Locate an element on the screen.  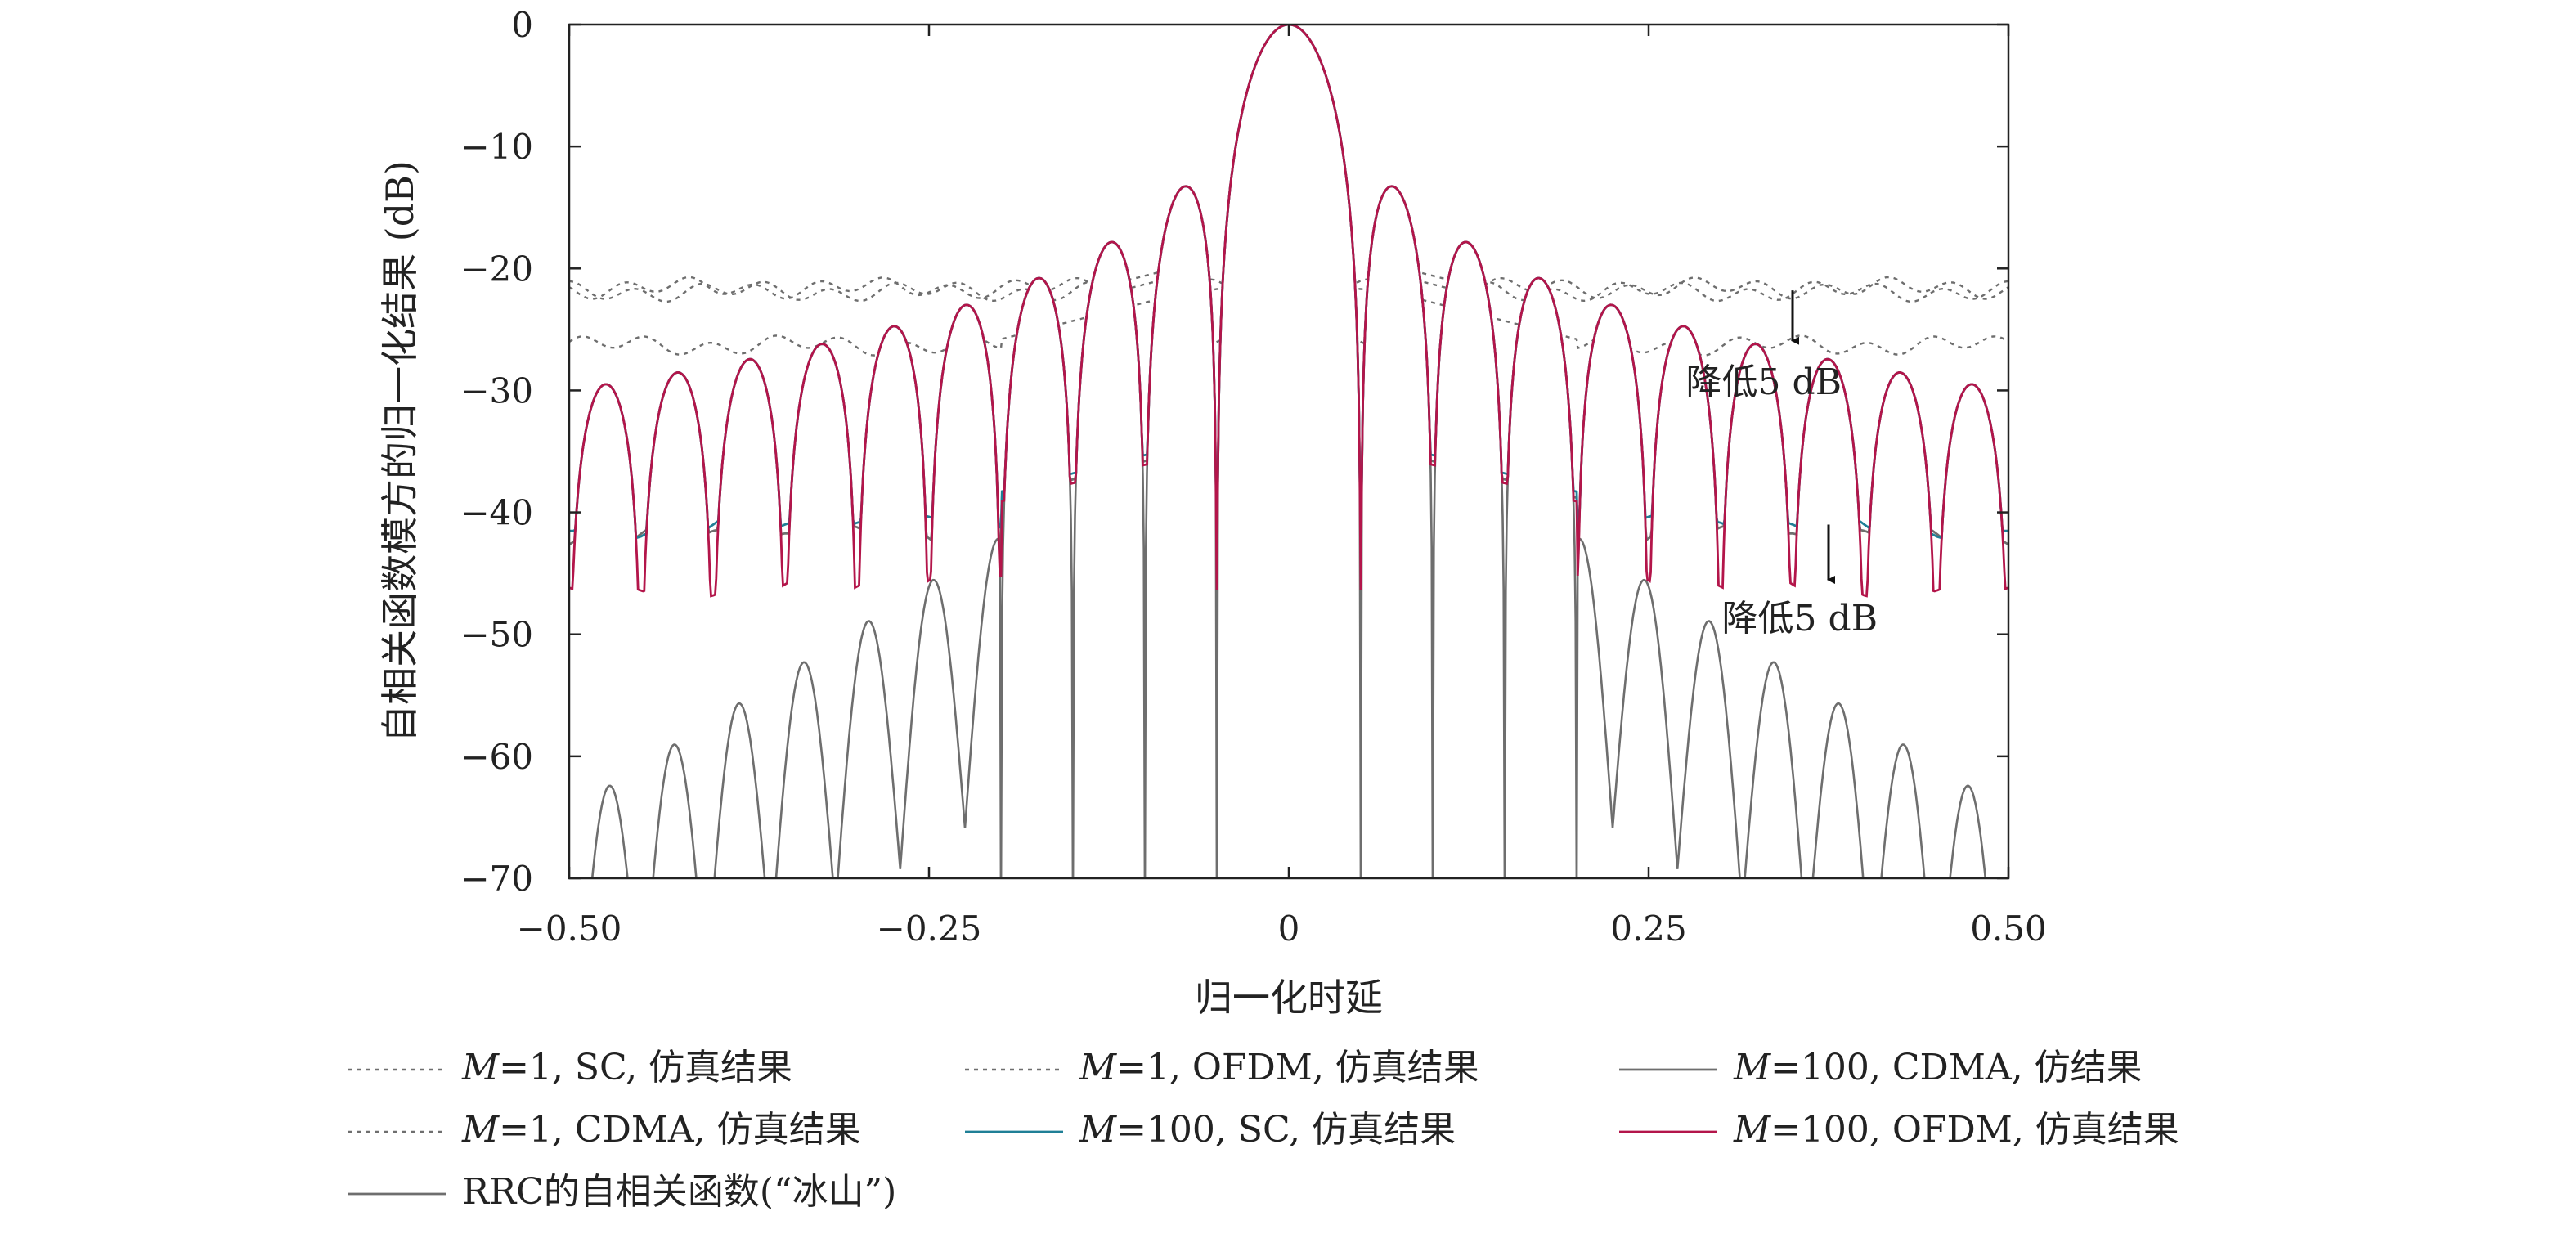
legend-label-5: M=100, OFDM, 仿真结果 is located at coordinates (1956, 1130).